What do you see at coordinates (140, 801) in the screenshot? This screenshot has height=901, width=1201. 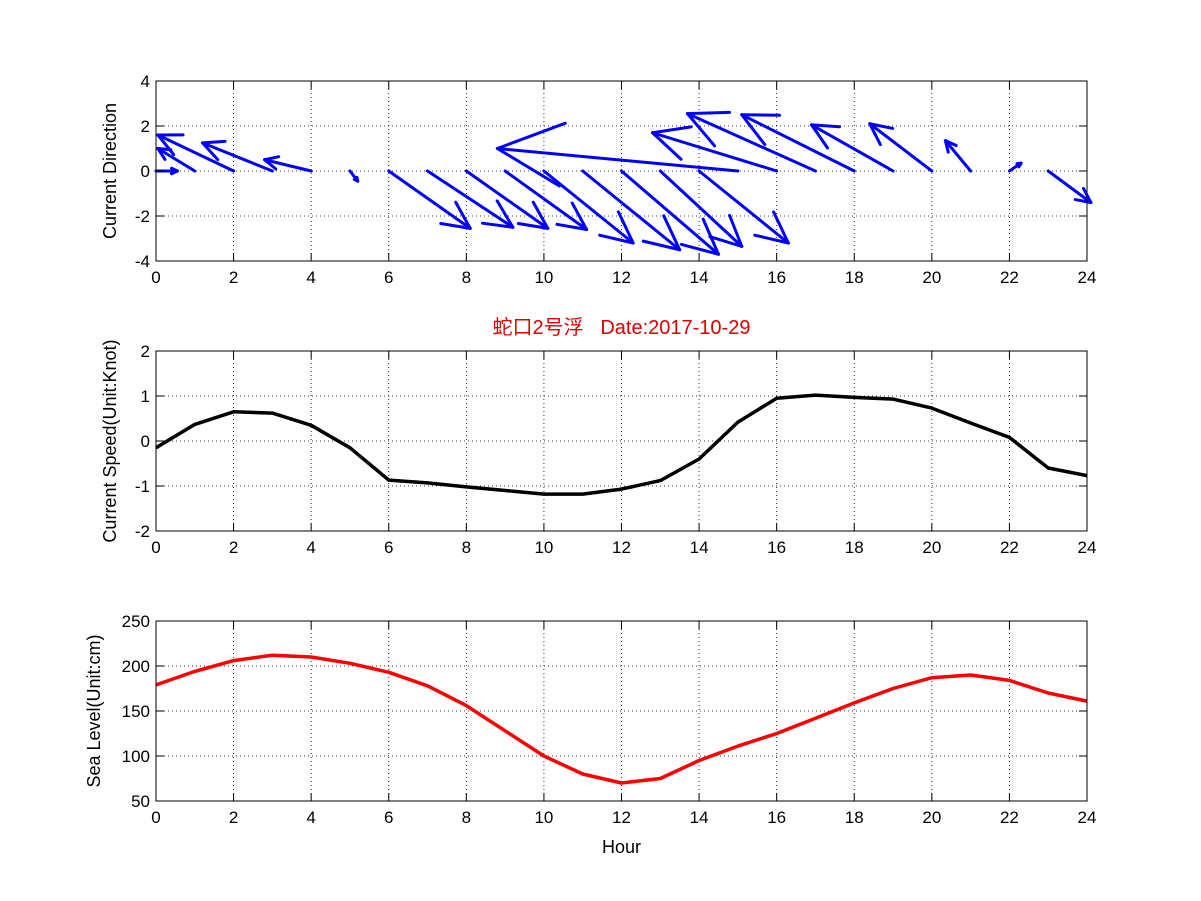 I see `y-tick-label: 50` at bounding box center [140, 801].